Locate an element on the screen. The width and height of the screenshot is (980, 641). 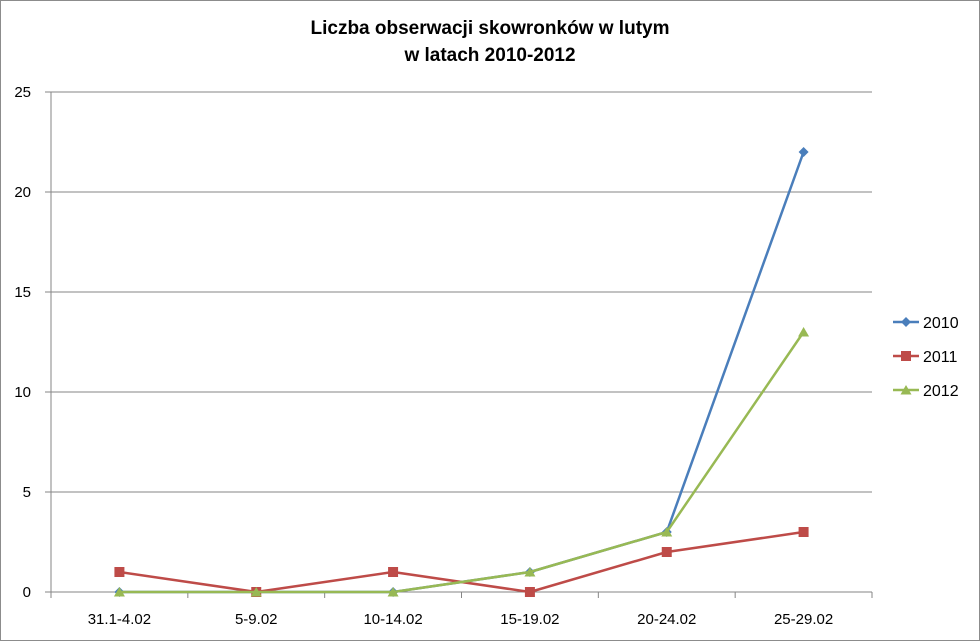
y-tick-label-0: 0 is located at coordinates (27, 592).